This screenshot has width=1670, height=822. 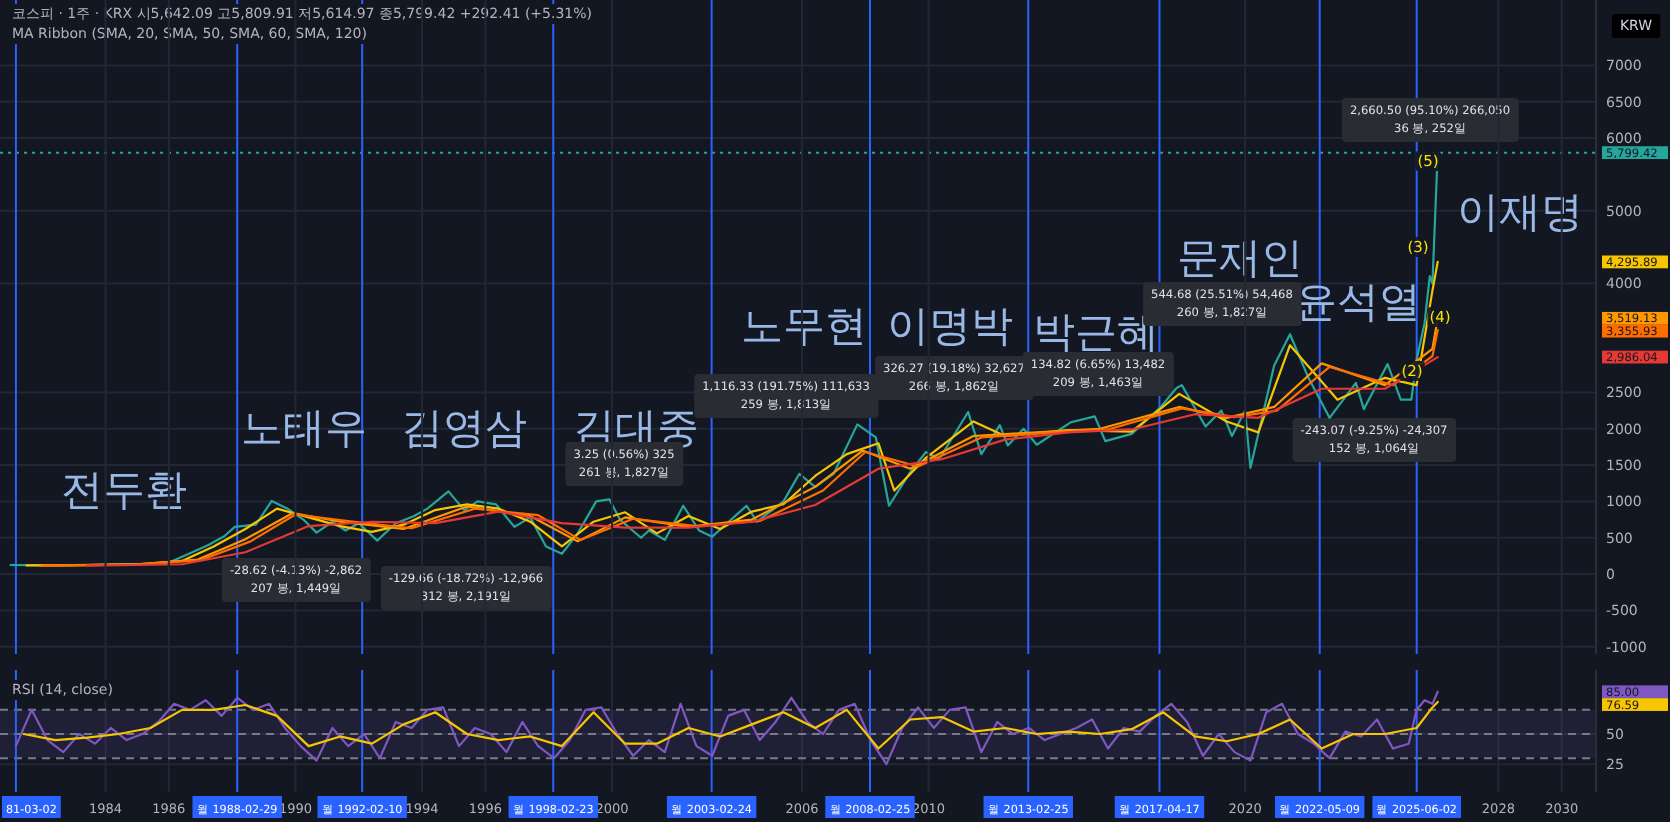 What do you see at coordinates (804, 326) in the screenshot?
I see `annotation: 노무현` at bounding box center [804, 326].